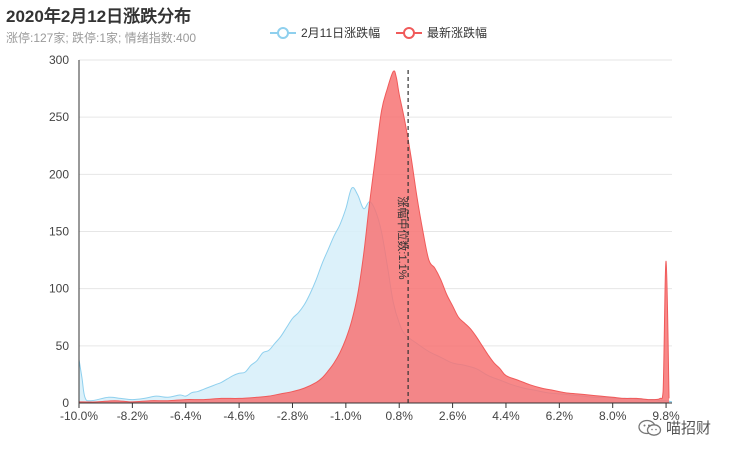  I want to click on legend-item-0: 2月11日涨跌幅, so click(325, 32).